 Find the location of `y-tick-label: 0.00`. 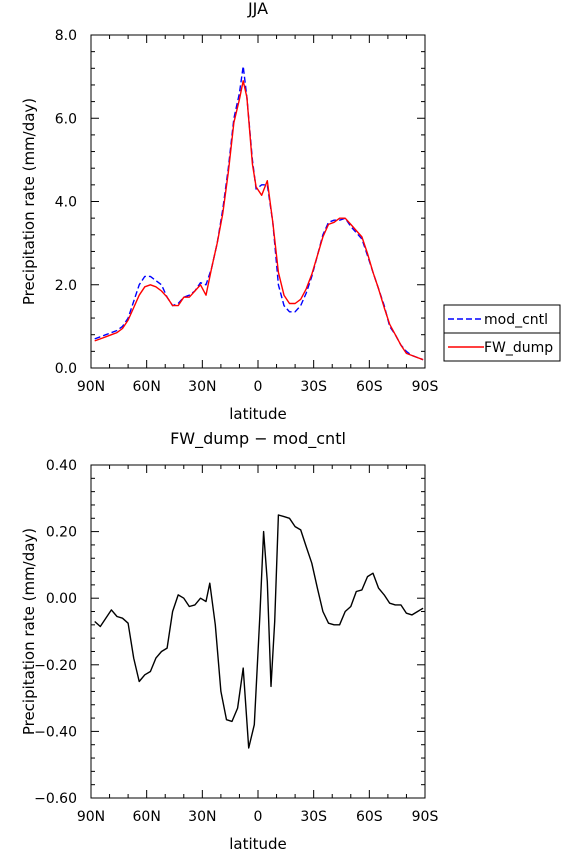

y-tick-label: 0.00 is located at coordinates (61, 599).